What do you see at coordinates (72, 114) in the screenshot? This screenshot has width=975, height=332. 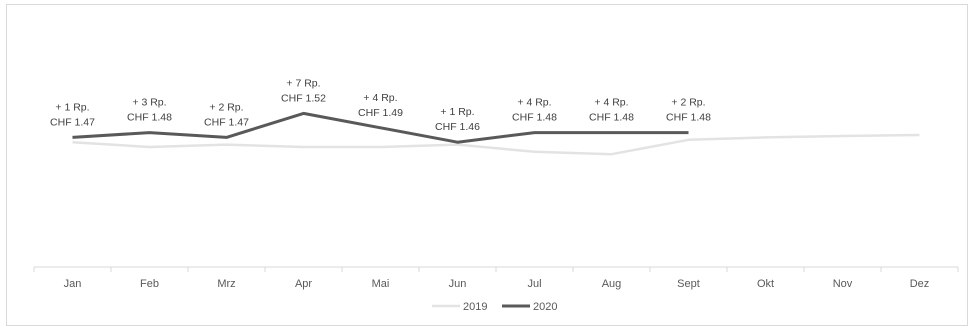 I see `data-label: + 1 Rp. CHF 1.47` at bounding box center [72, 114].